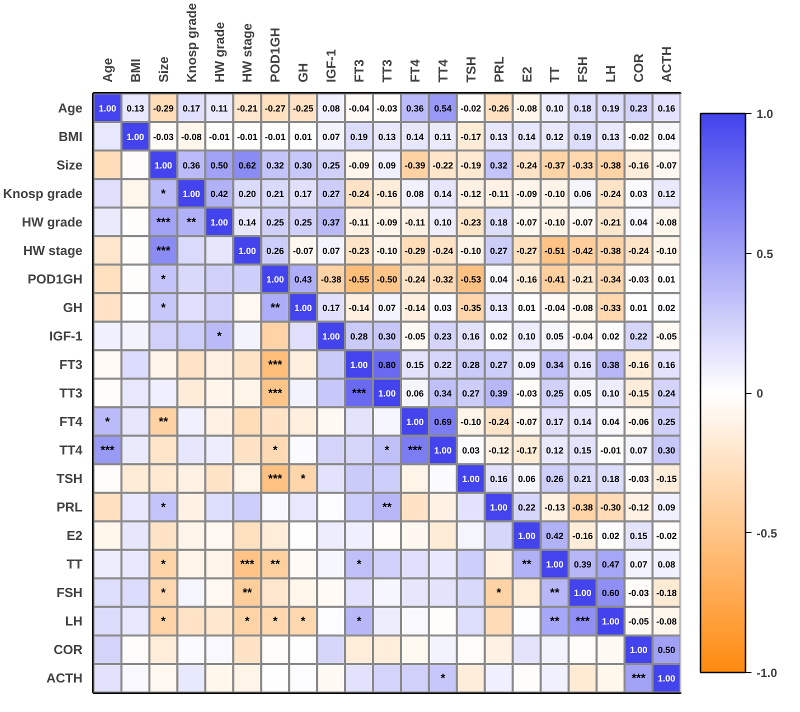 The width and height of the screenshot is (800, 712). I want to click on x-tick-label: GH, so click(303, 72).